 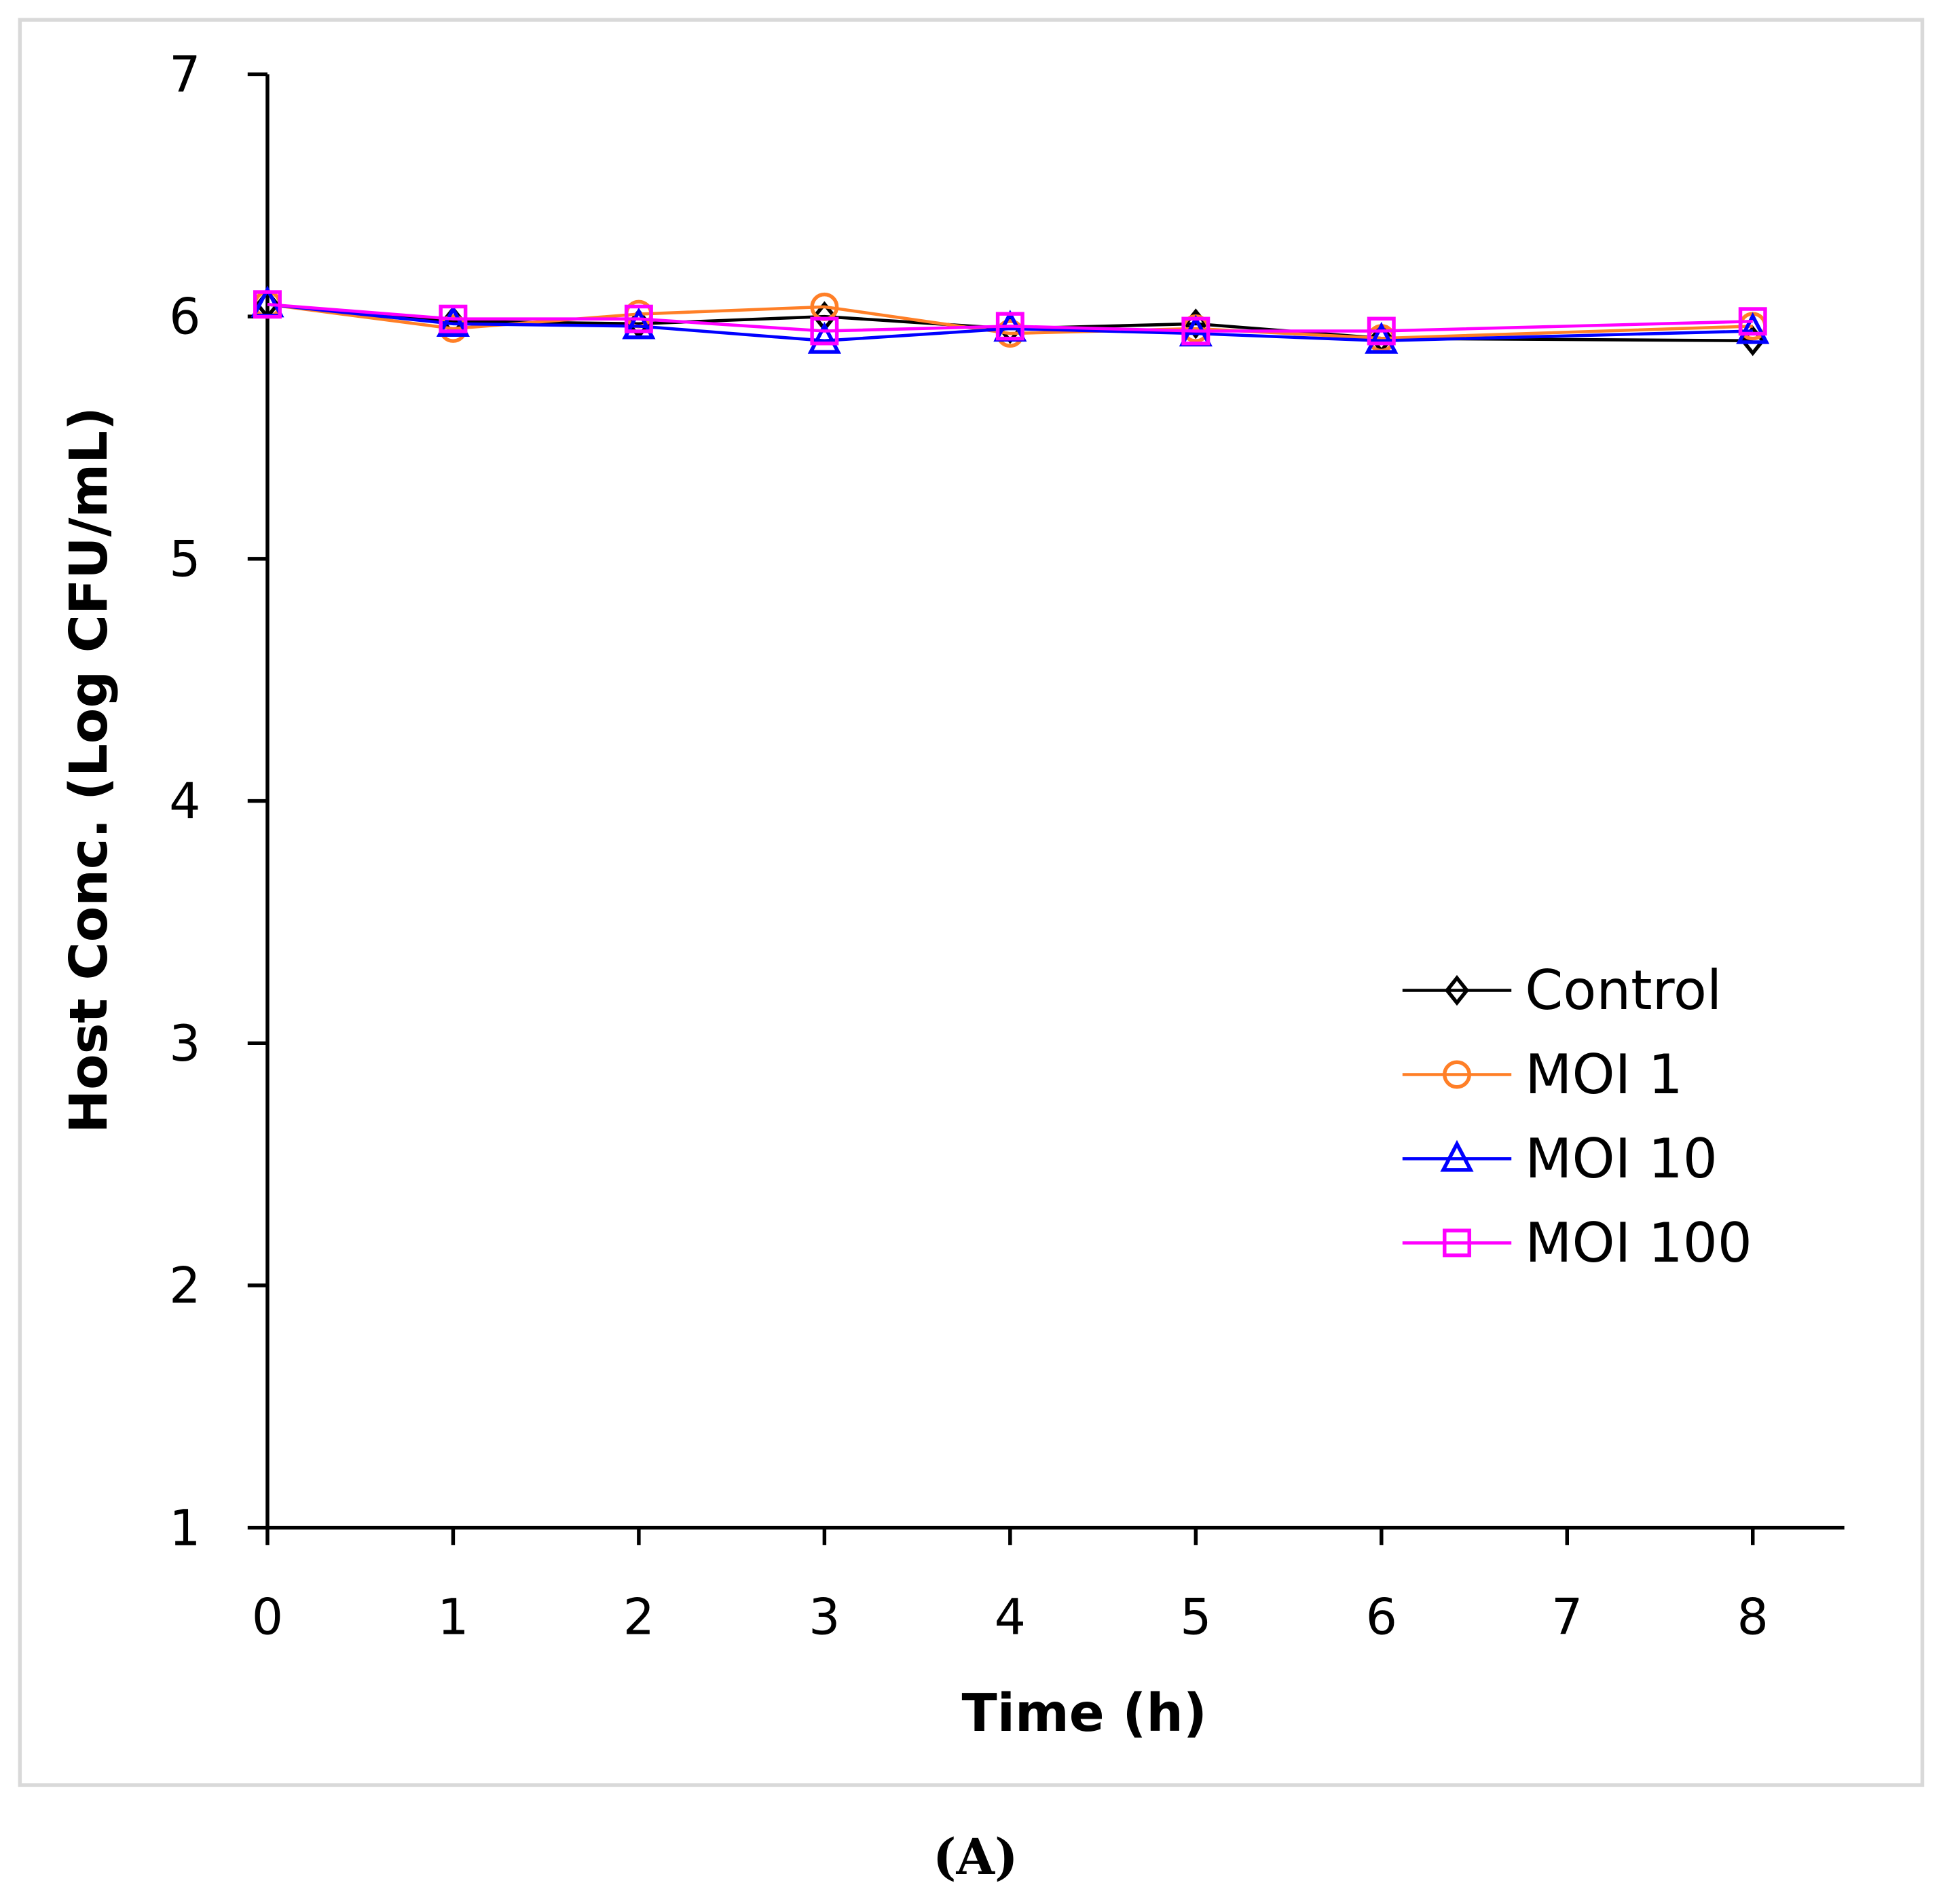 I want to click on y-tick-label: 2, so click(x=184, y=1286).